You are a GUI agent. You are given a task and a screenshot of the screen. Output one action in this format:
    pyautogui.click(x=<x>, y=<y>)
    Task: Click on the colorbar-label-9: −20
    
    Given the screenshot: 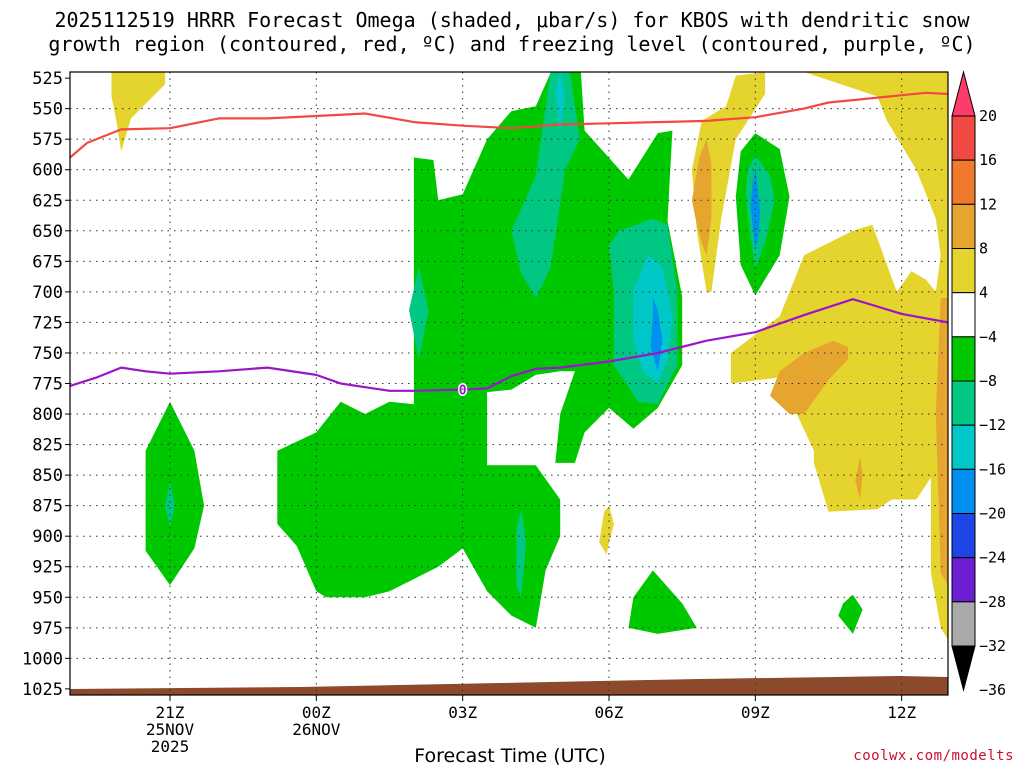 What is the action you would take?
    pyautogui.click(x=992, y=514)
    